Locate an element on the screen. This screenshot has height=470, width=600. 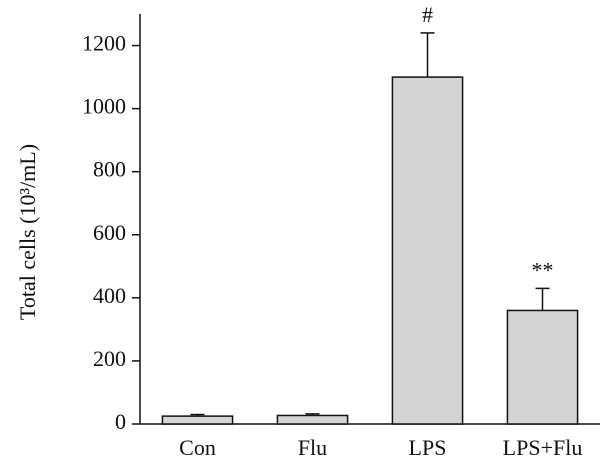
significance-label: # is located at coordinates (427, 14).